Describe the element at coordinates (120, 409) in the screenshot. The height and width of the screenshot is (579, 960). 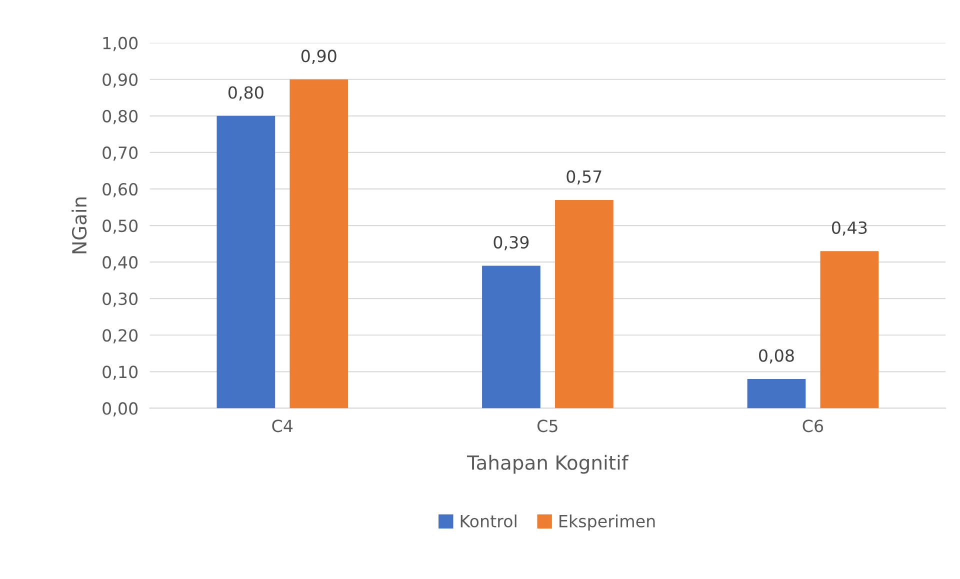
I see `y-tick-label: 0,00` at that location.